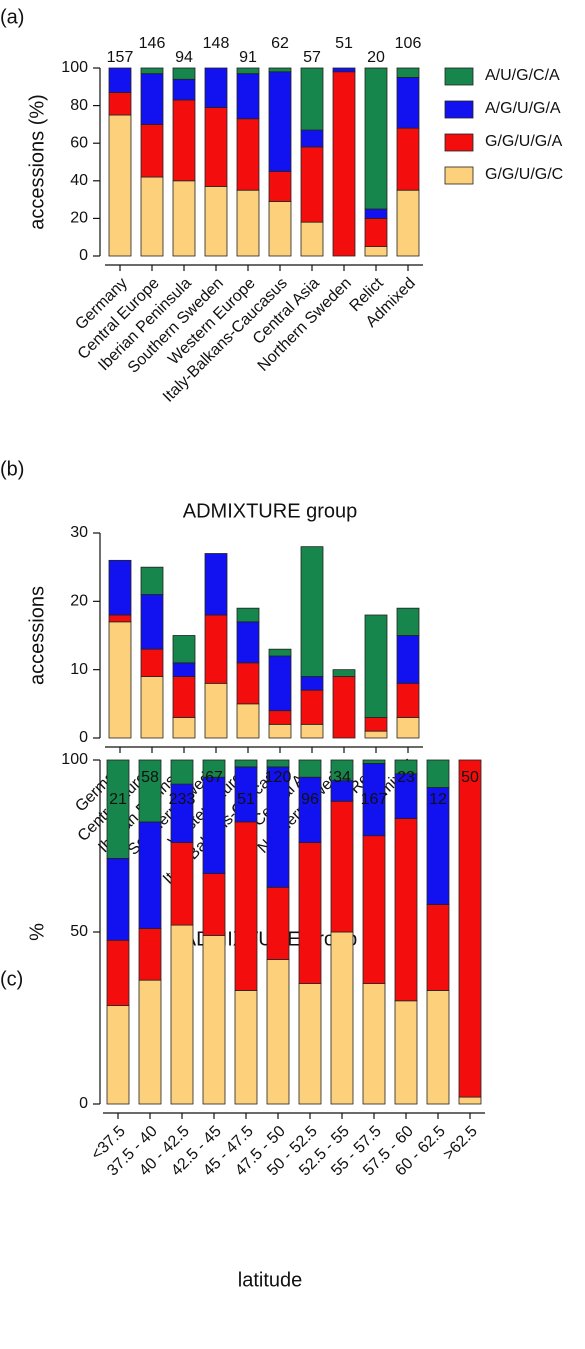 Image resolution: width=585 pixels, height=1349 pixels. I want to click on total-label: 34, so click(342, 777).